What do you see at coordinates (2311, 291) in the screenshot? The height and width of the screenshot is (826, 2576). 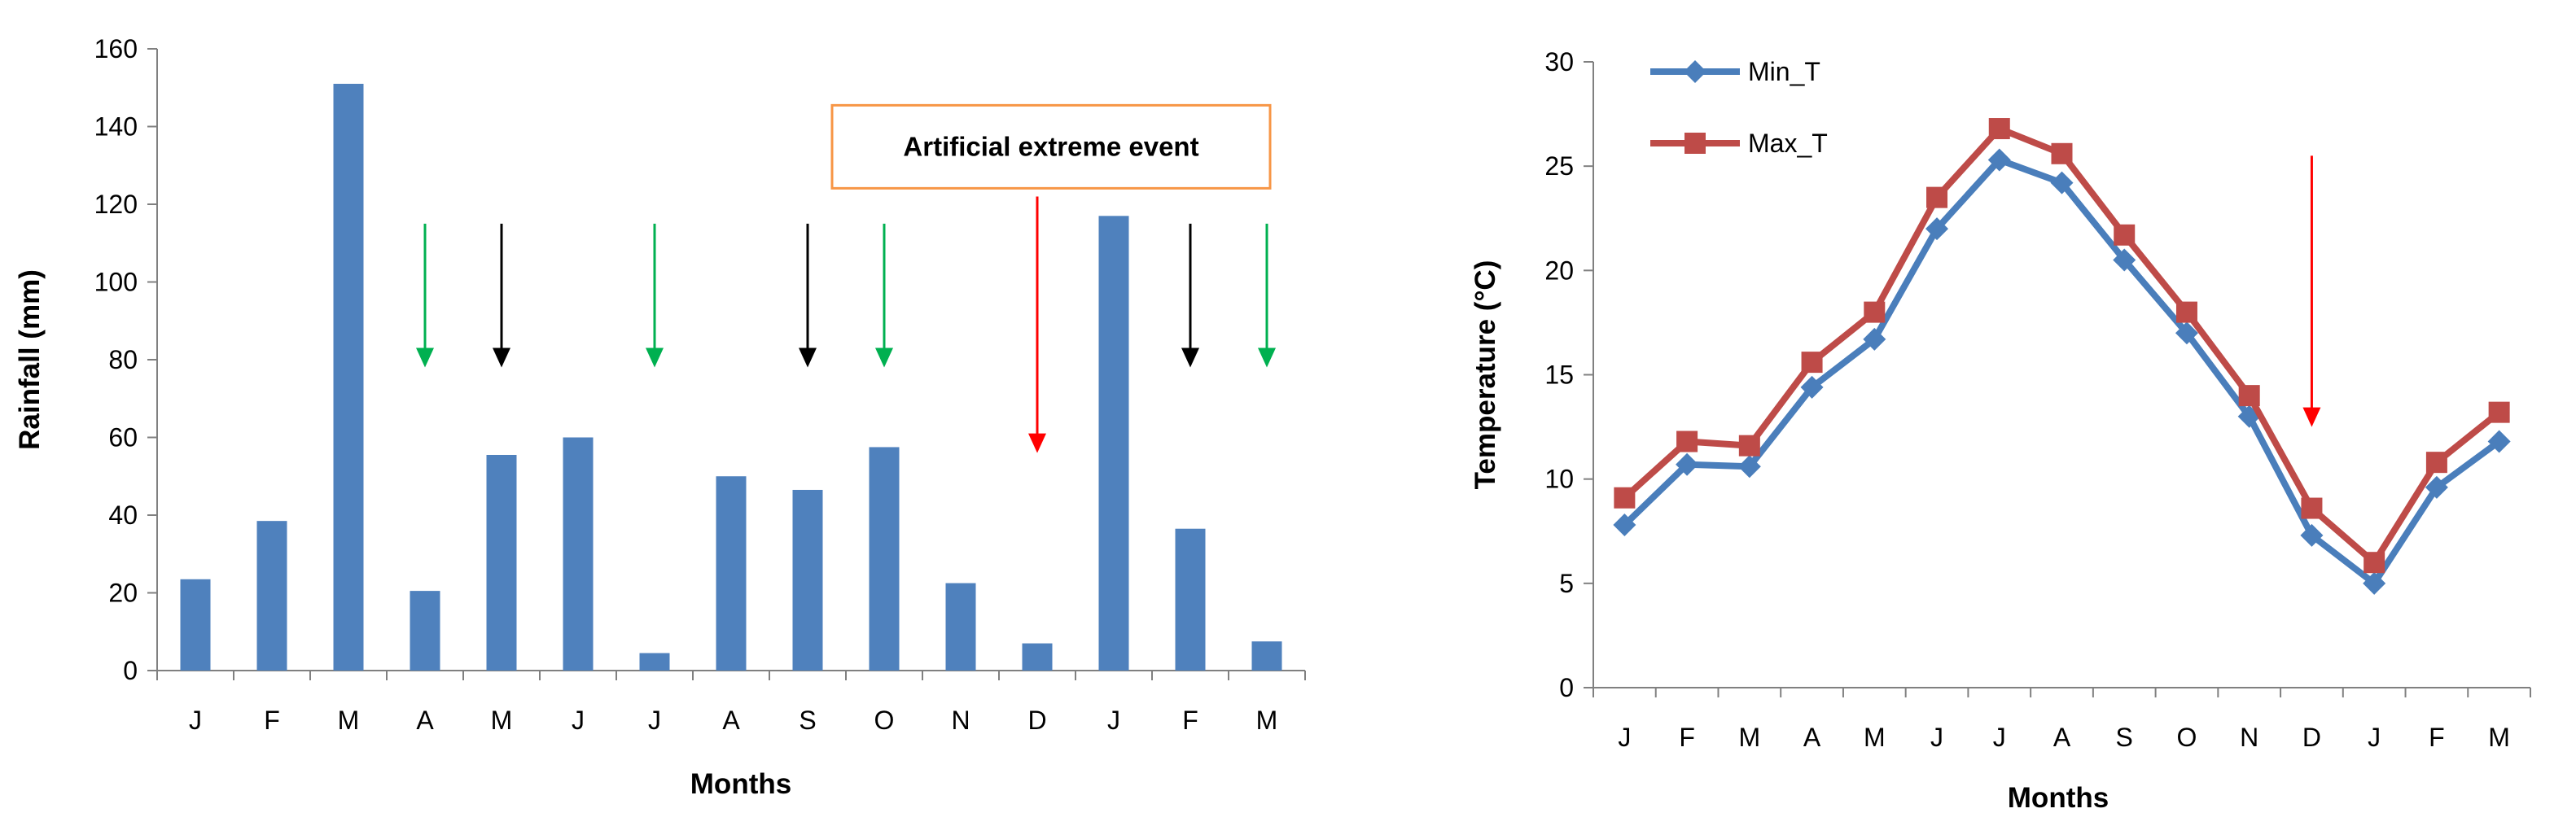 I see `red-arrow` at bounding box center [2311, 291].